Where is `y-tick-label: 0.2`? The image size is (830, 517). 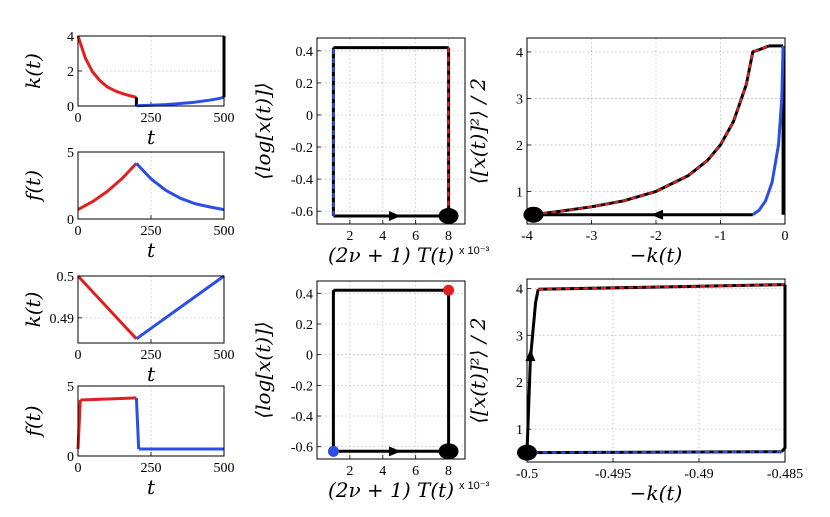 y-tick-label: 0.2 is located at coordinates (305, 325).